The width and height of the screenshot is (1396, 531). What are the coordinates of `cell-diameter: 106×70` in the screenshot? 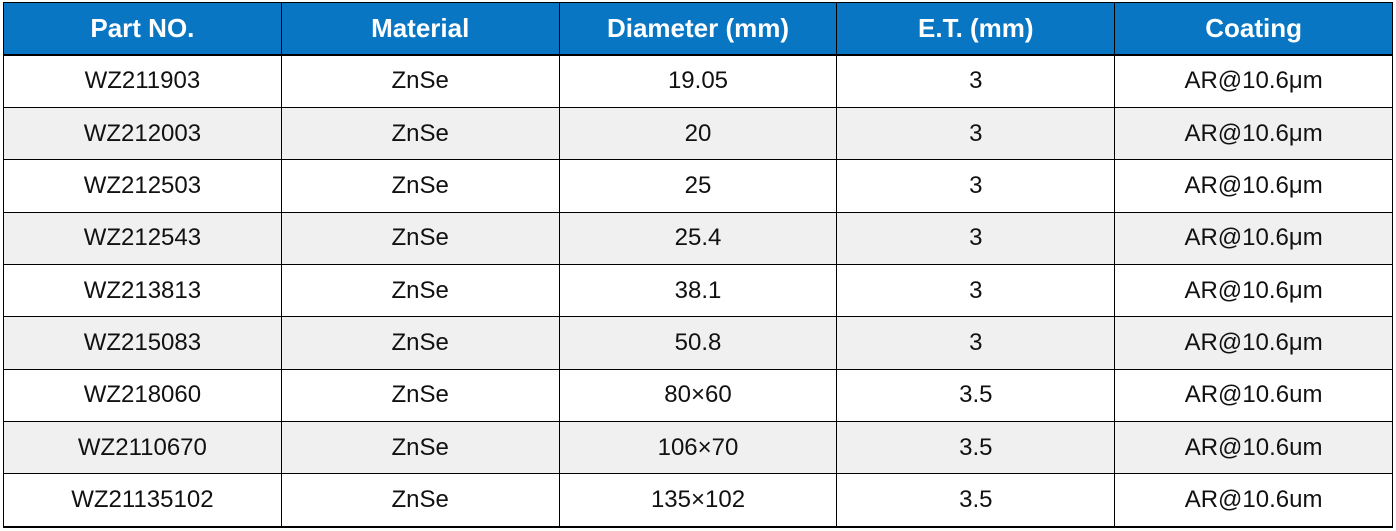 It's located at (698, 447).